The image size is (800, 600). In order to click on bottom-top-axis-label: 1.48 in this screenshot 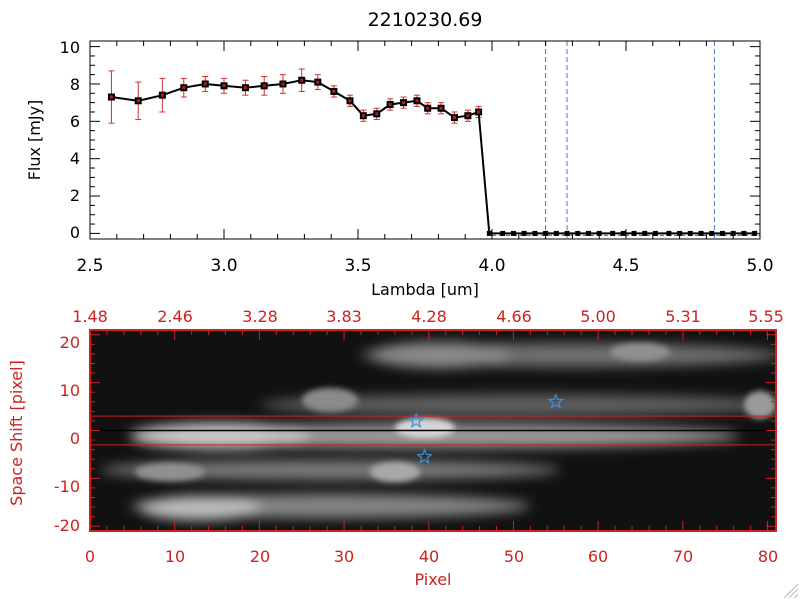, I will do `click(90, 316)`.